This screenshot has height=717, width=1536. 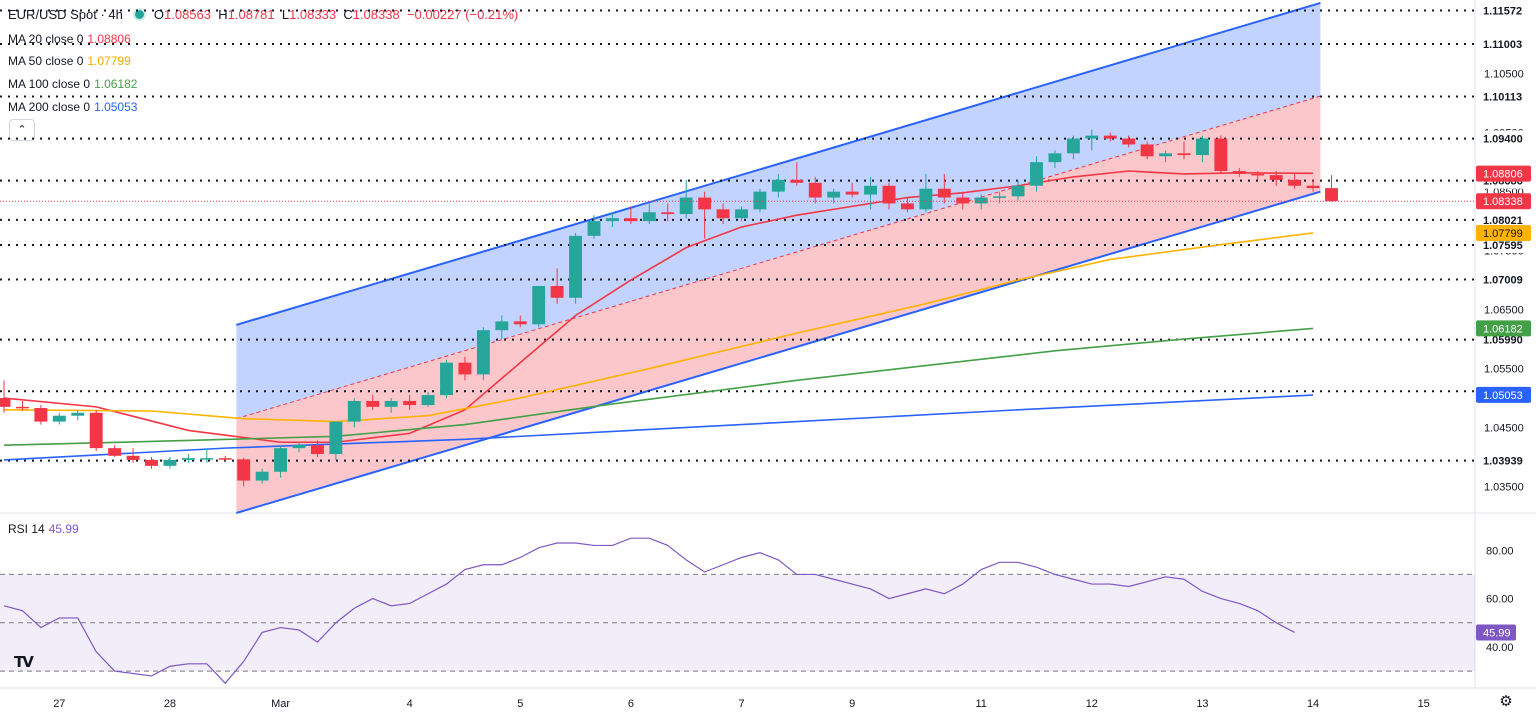 What do you see at coordinates (43, 529) in the screenshot?
I see `rsi-legend: RSI 14 45.99` at bounding box center [43, 529].